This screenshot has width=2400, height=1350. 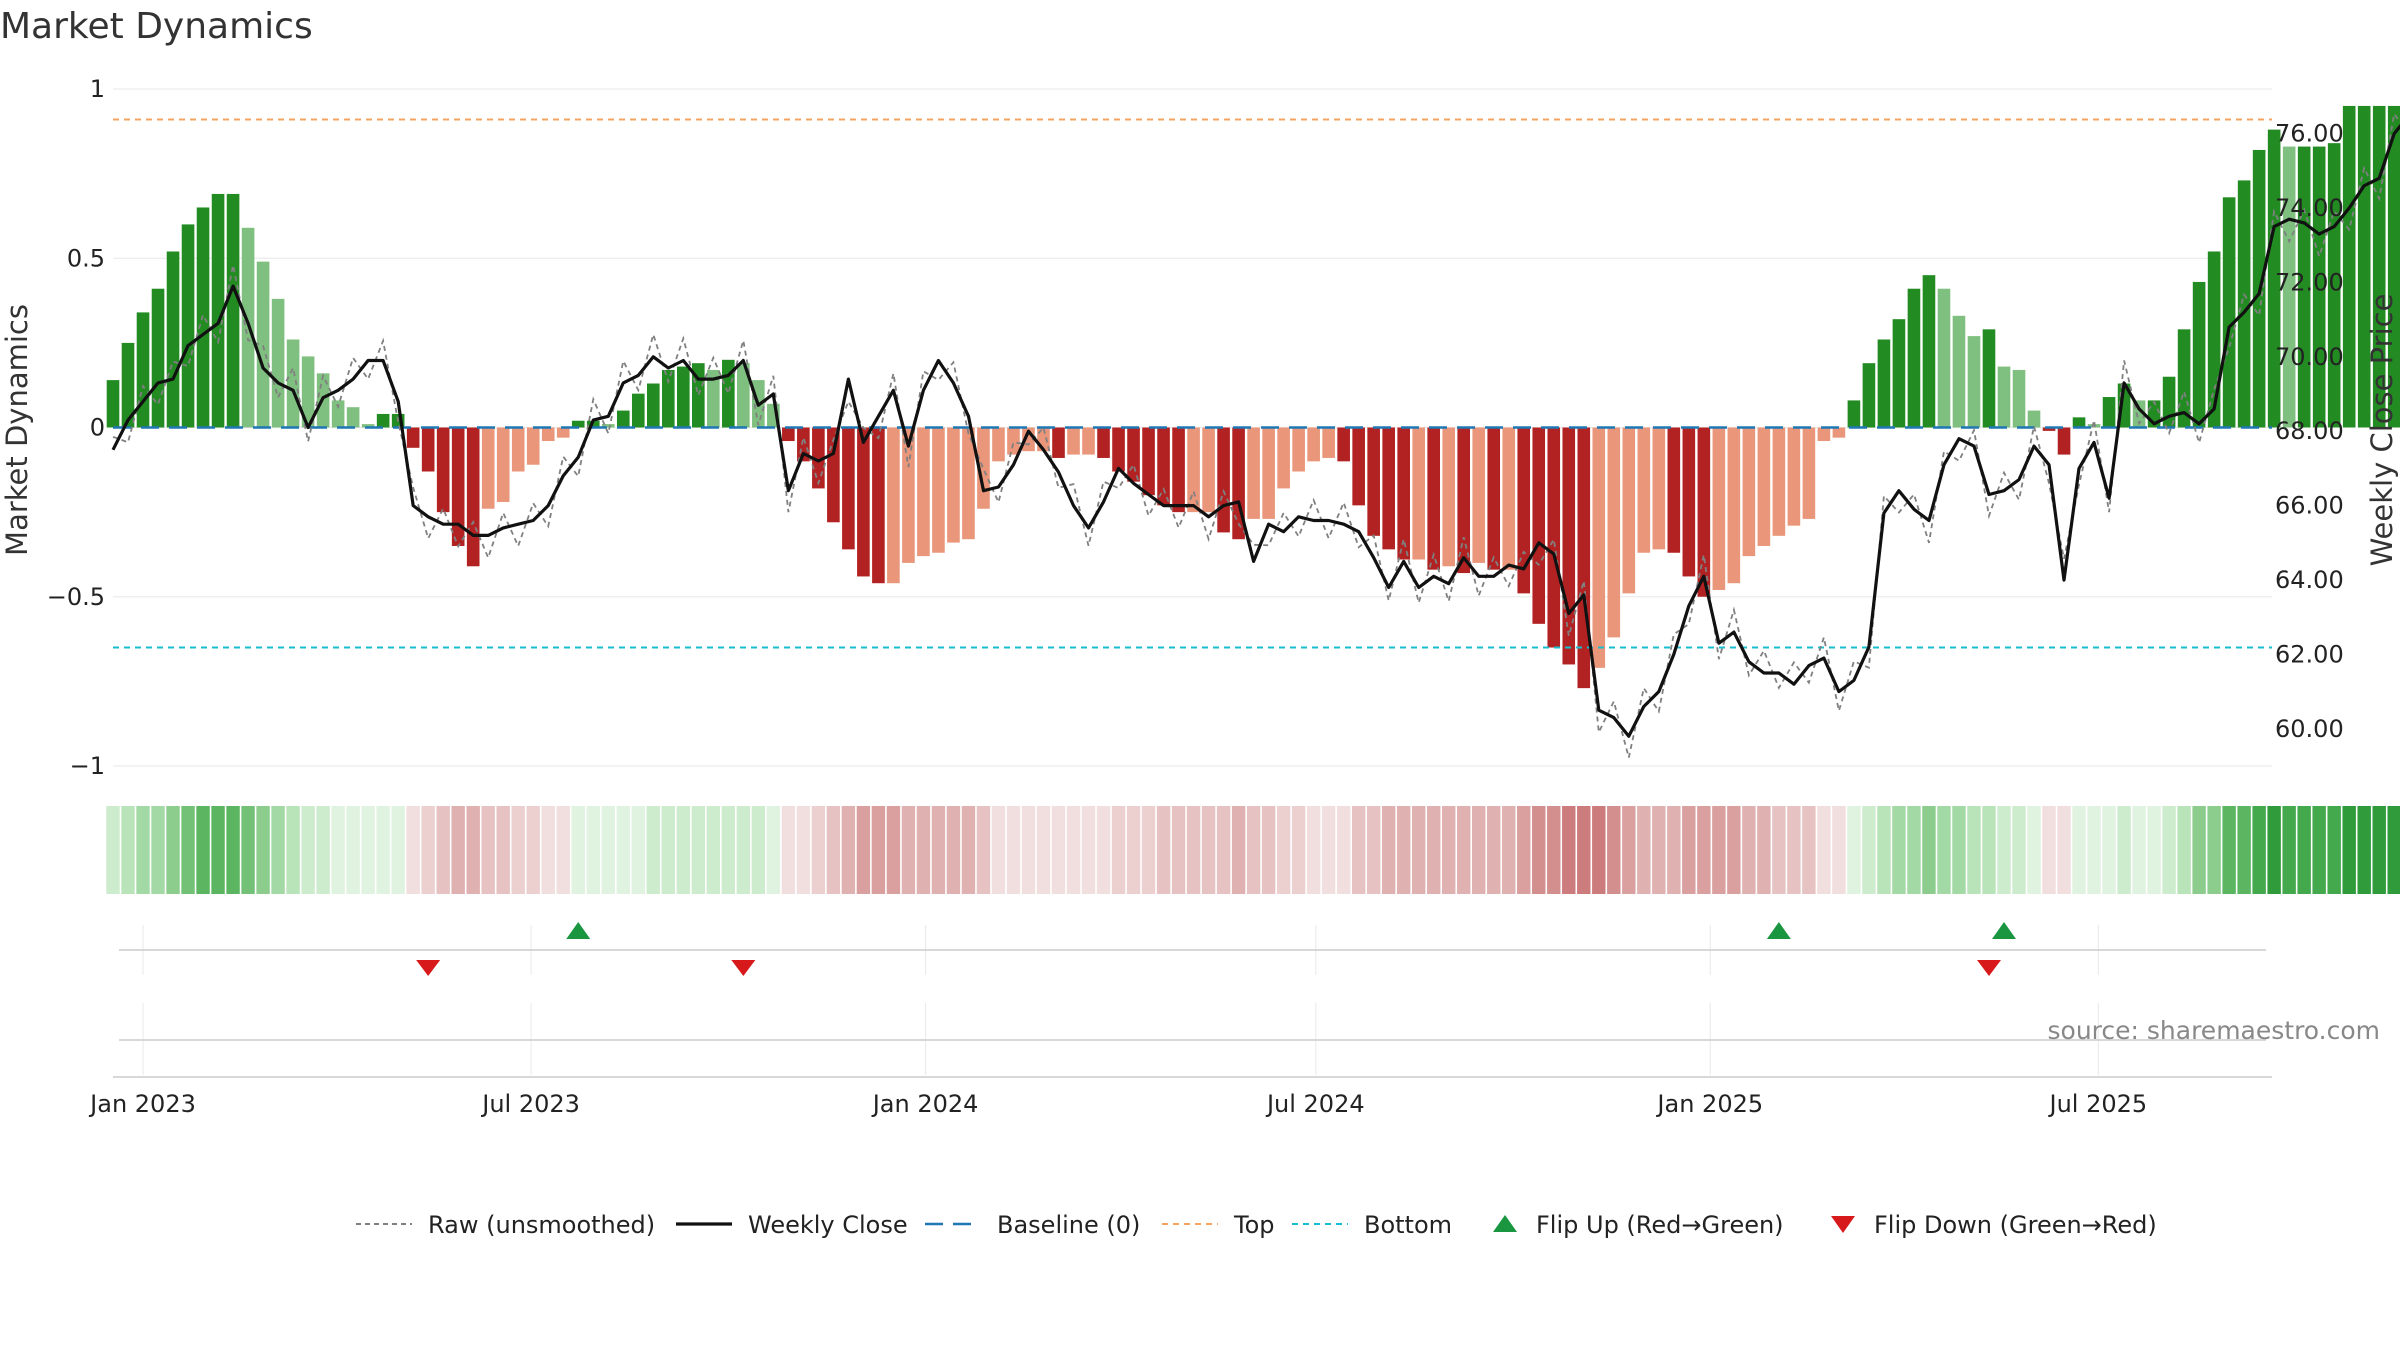 I want to click on right-tick-label: 68.00, so click(x=2309, y=431).